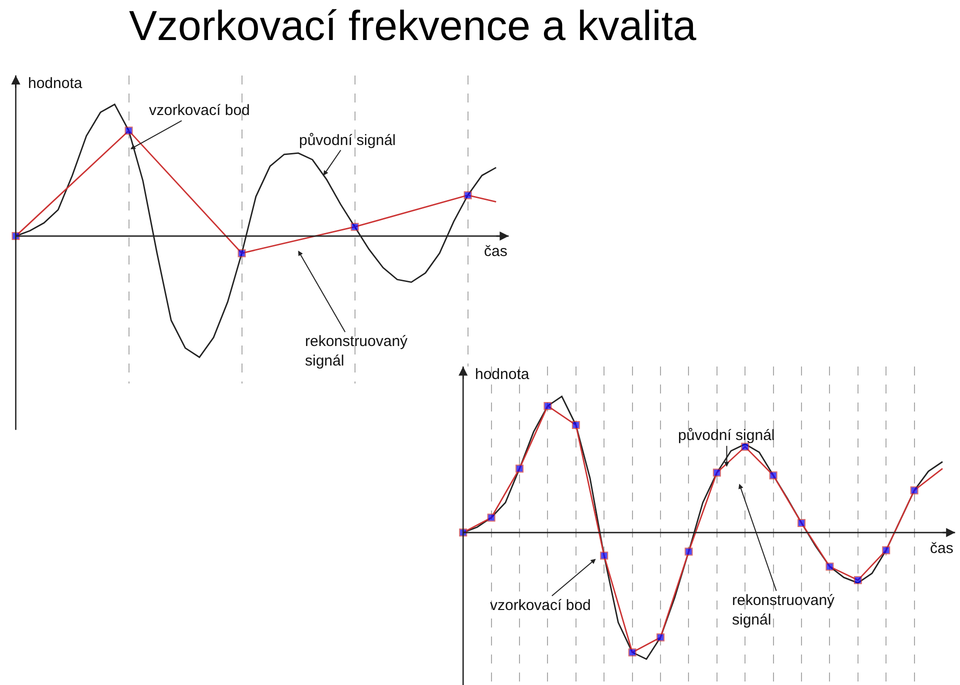  I want to click on chart-title: Vzorkovací frekvence a kvalita, so click(413, 25).